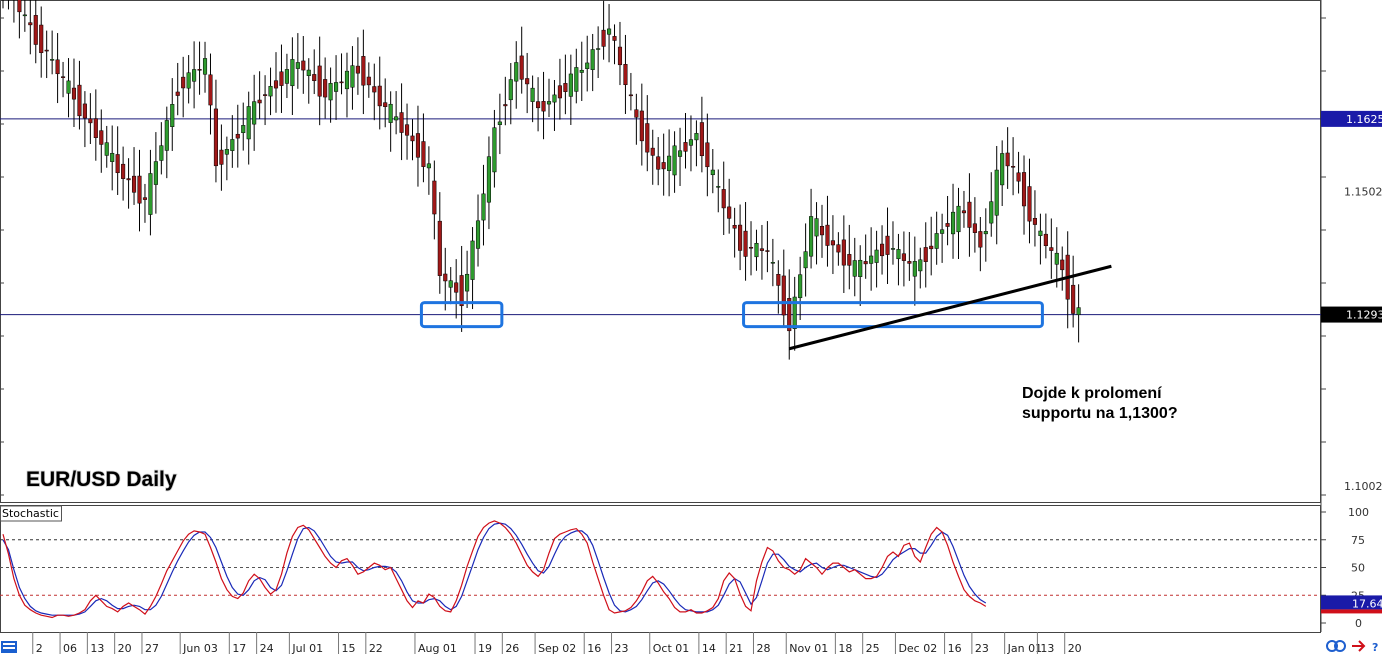  Describe the element at coordinates (1358, 568) in the screenshot. I see `stochastic-tick-label: 50` at that location.